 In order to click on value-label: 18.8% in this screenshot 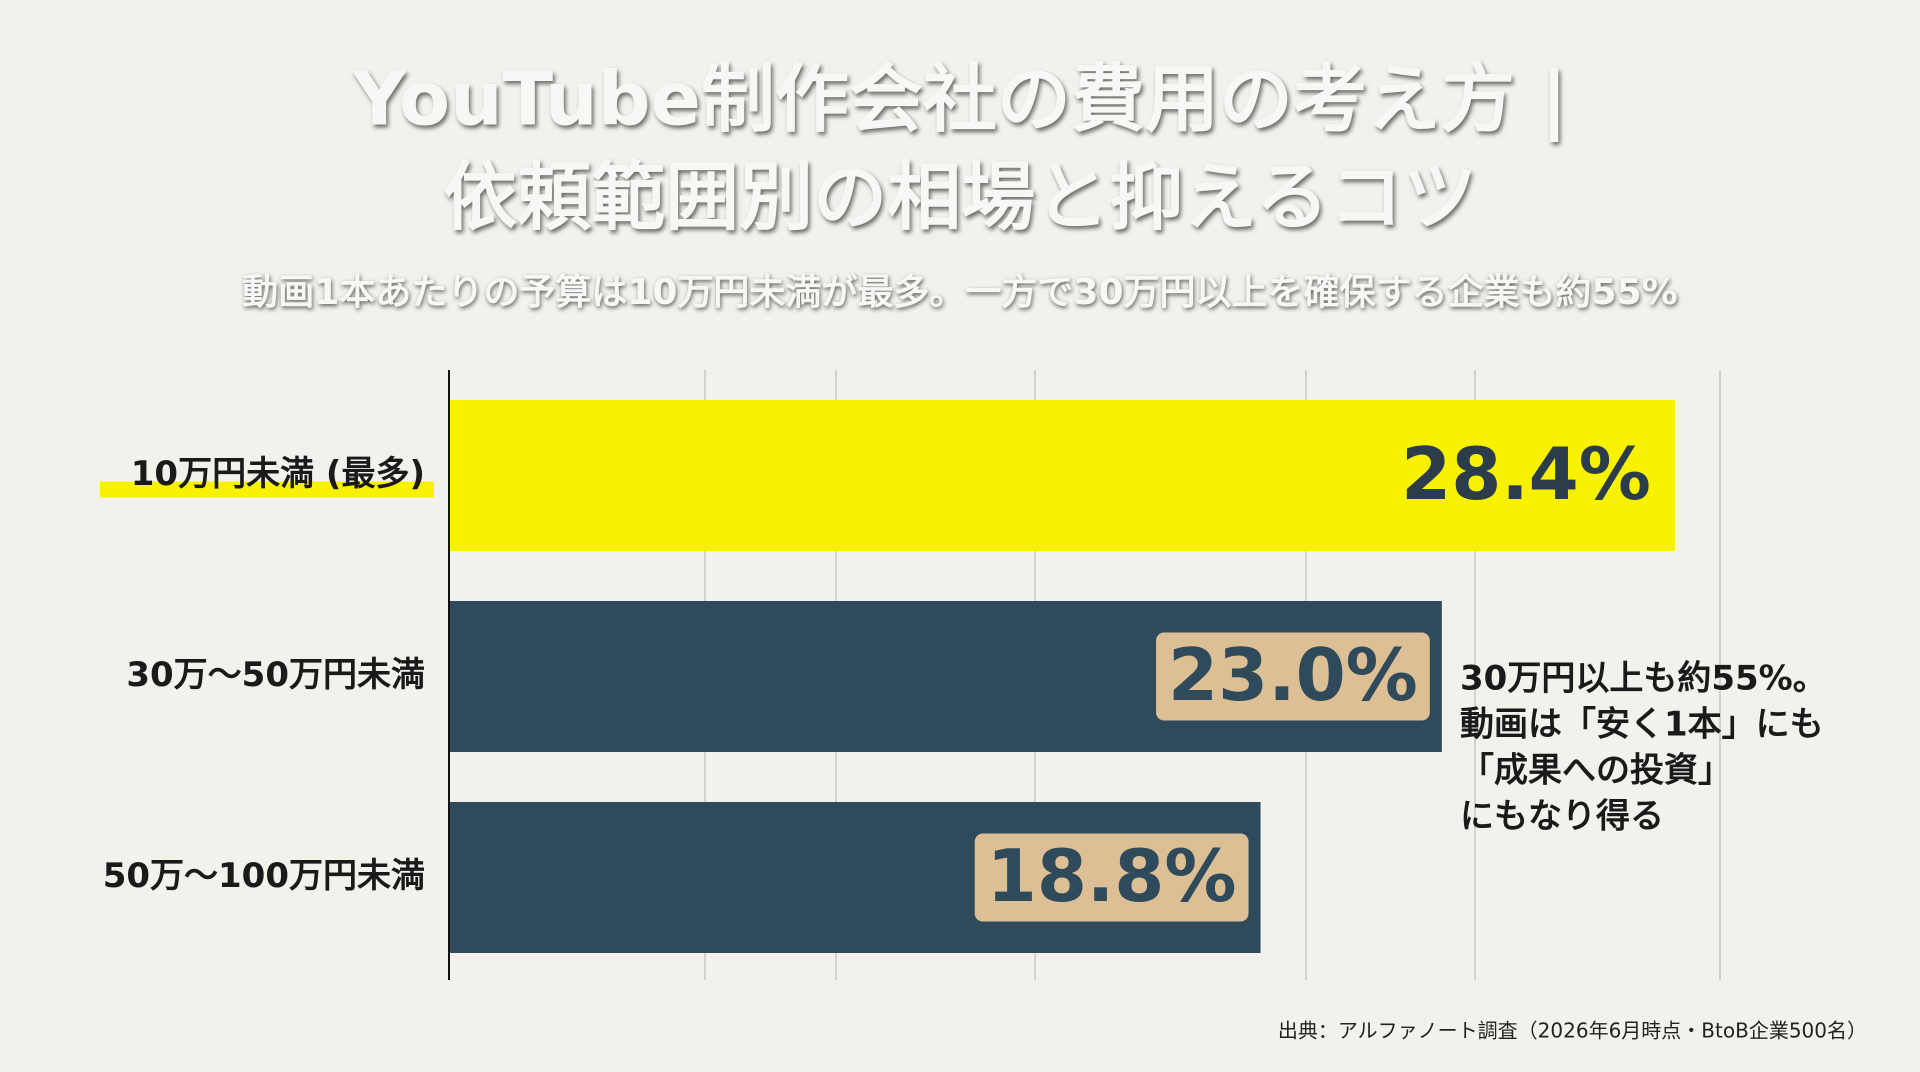, I will do `click(1112, 876)`.